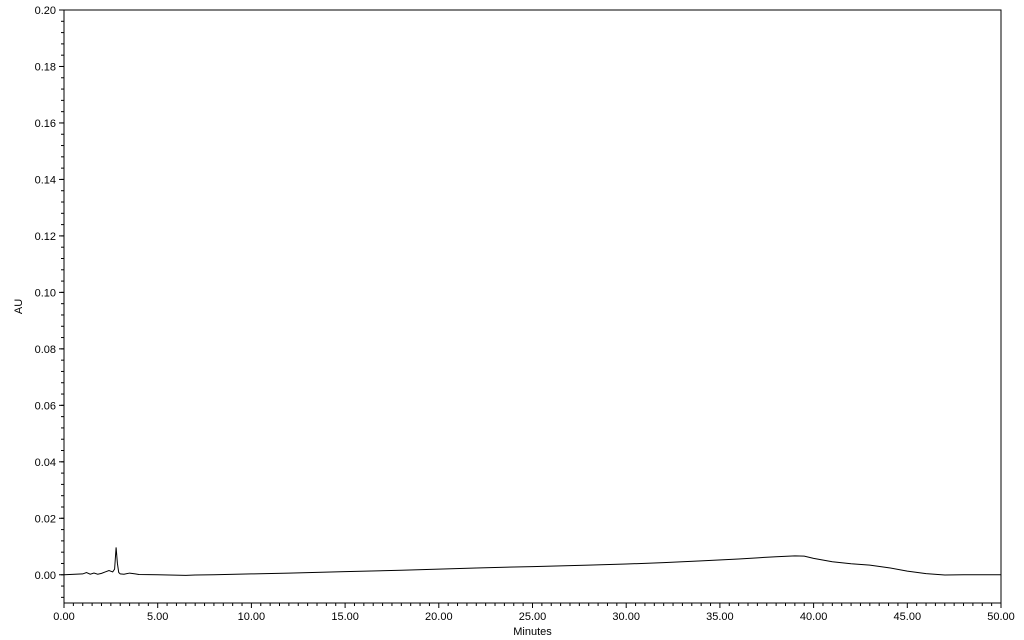 The width and height of the screenshot is (1024, 640). I want to click on x-tick-label: 20.00, so click(439, 617).